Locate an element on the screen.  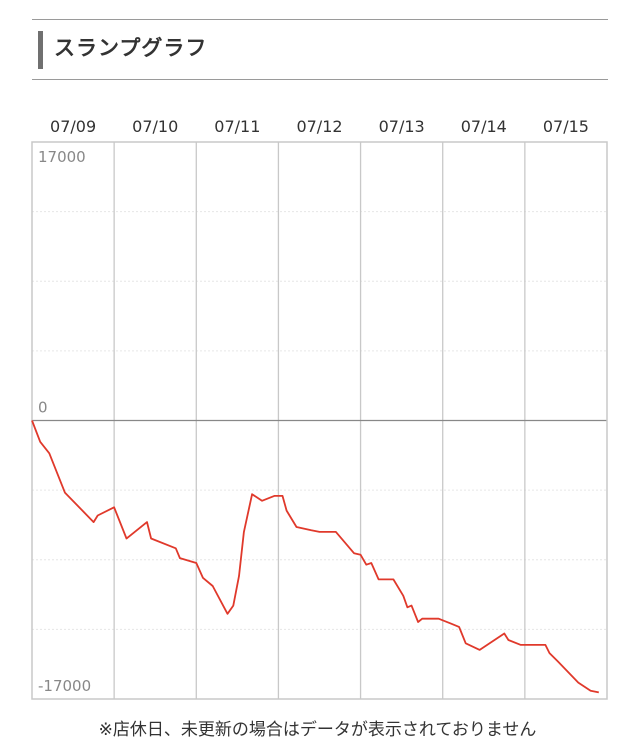
y-value-label: -17000 is located at coordinates (64, 686).